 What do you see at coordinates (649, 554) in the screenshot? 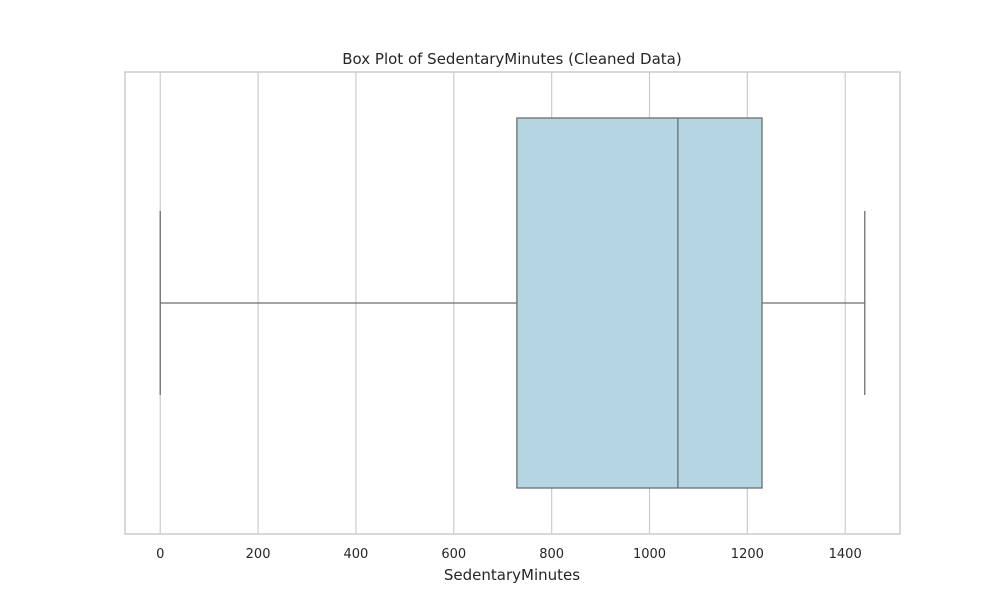
I see `x-tick-label: 1000` at bounding box center [649, 554].